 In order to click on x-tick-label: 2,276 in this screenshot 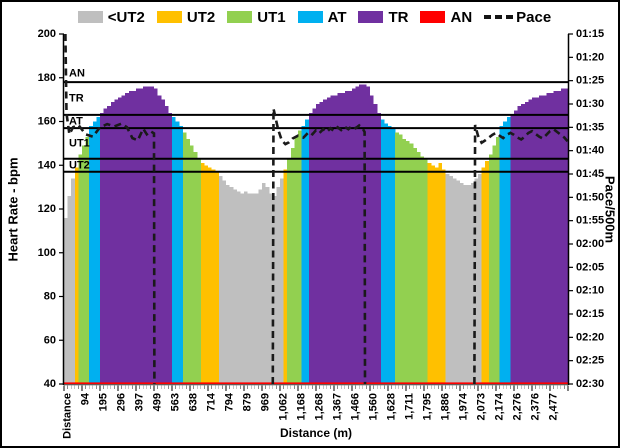, I will do `click(518, 407)`.